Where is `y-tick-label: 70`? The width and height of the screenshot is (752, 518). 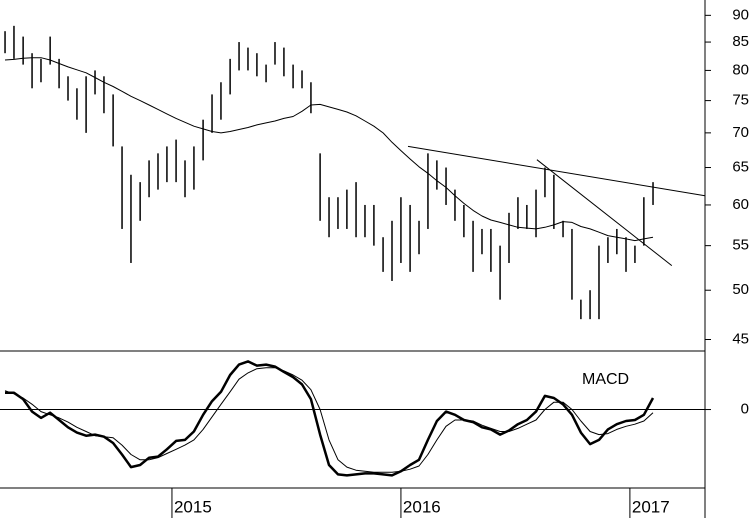
y-tick-label: 70 is located at coordinates (740, 132).